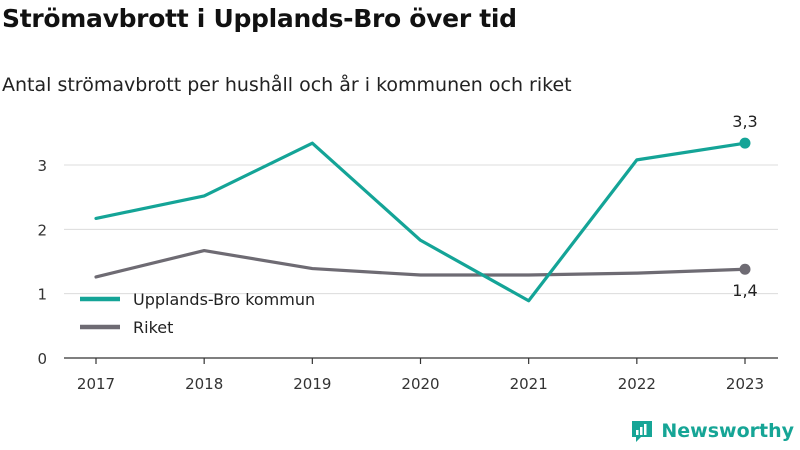  I want to click on brand-logo: Newsworthy, so click(711, 431).